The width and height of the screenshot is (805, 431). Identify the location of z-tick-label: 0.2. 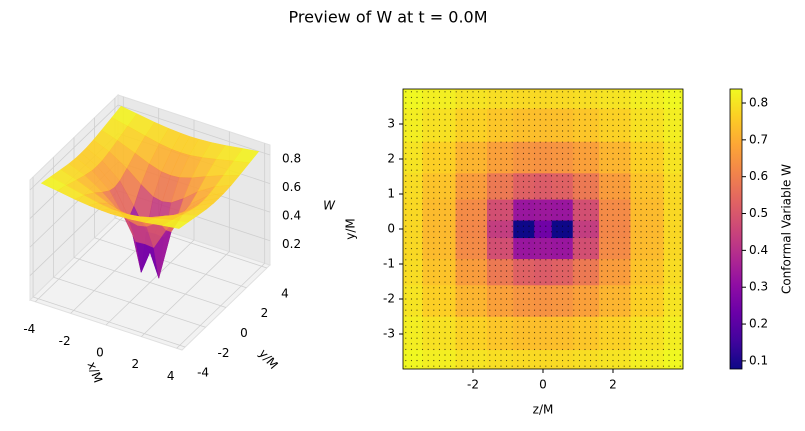
(291, 244).